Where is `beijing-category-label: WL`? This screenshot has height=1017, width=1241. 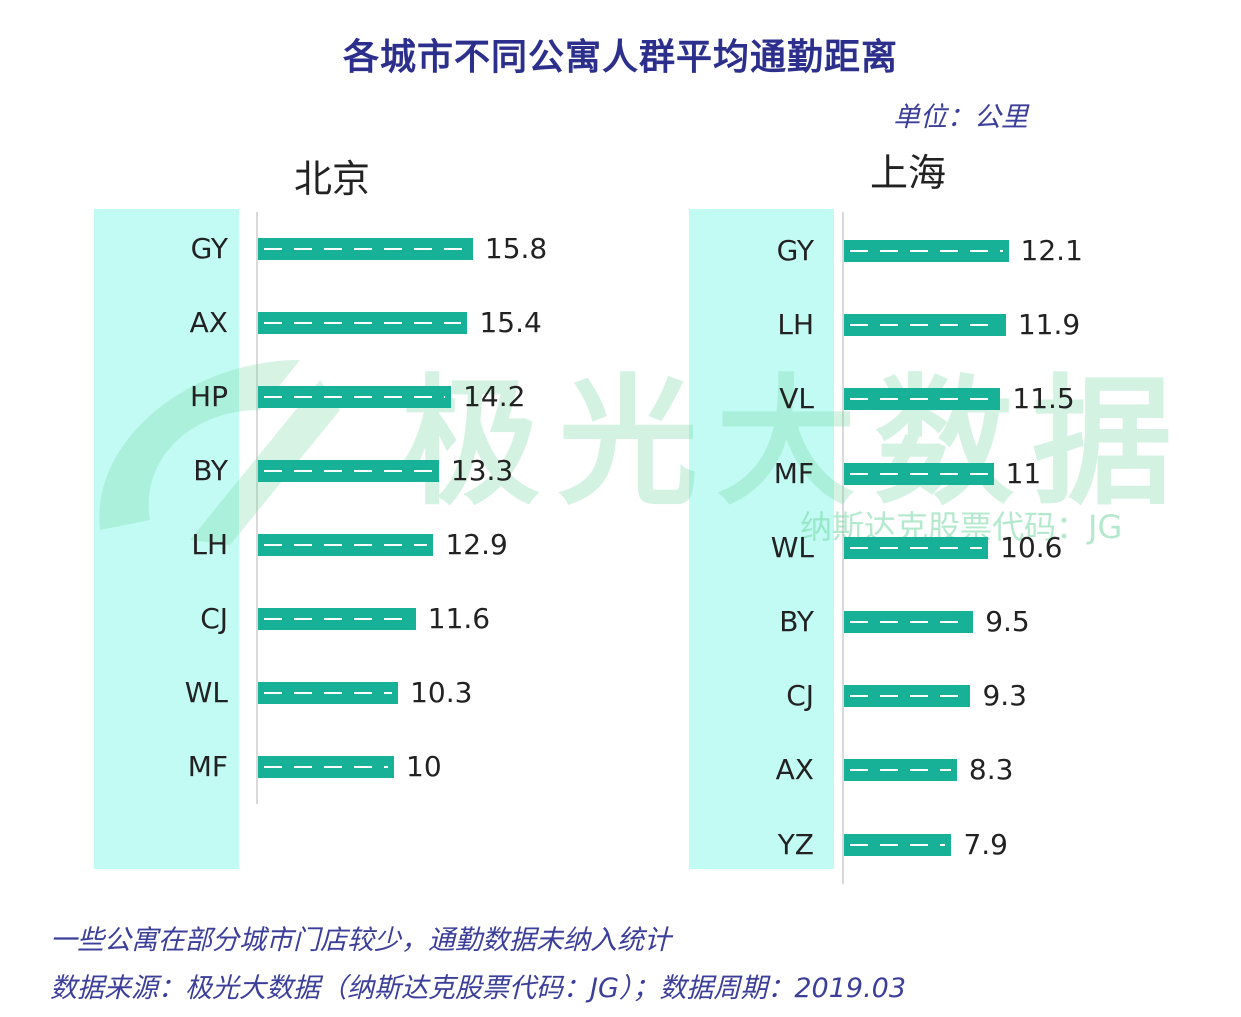 beijing-category-label: WL is located at coordinates (206, 692).